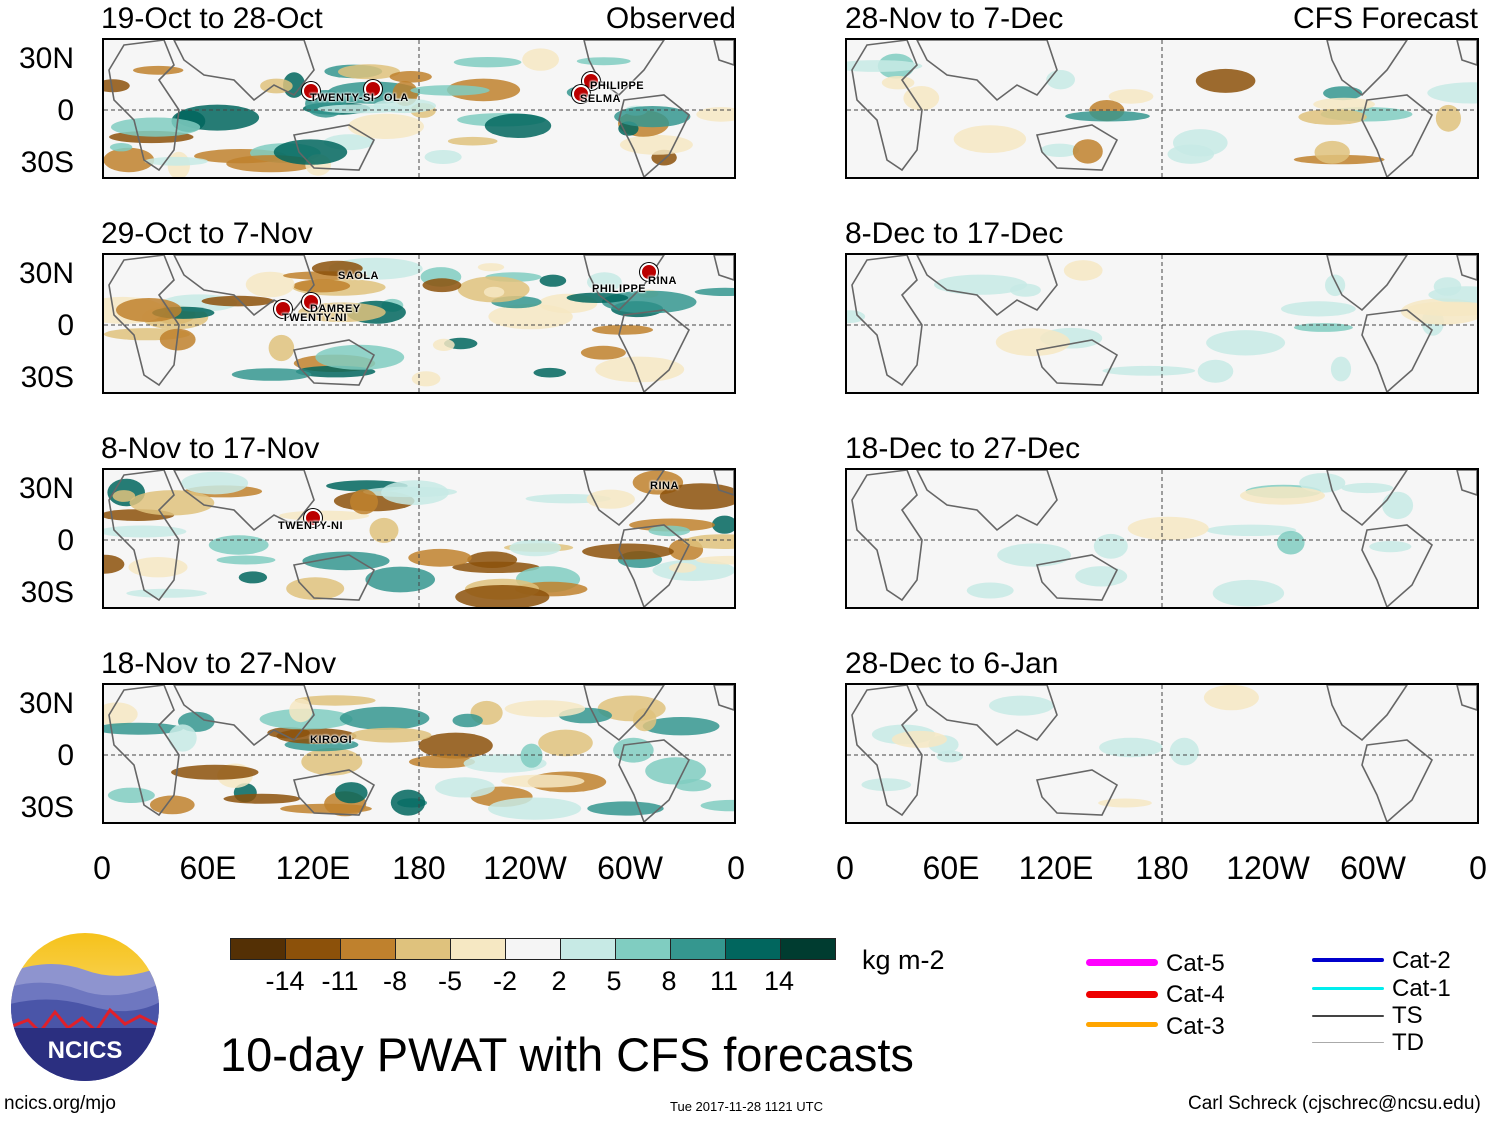 This screenshot has width=1510, height=1121. What do you see at coordinates (335, 309) in the screenshot?
I see `storm-label: DAMREY` at bounding box center [335, 309].